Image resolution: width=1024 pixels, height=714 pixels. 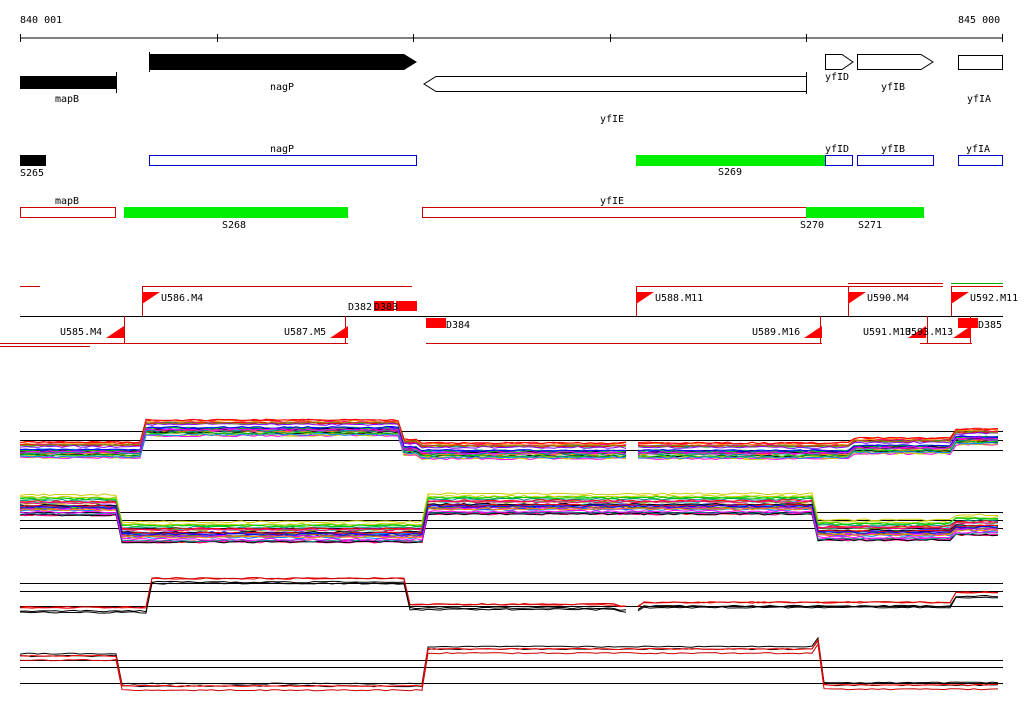 I want to click on gene-label-yfIA: yfIA, so click(x=979, y=99).